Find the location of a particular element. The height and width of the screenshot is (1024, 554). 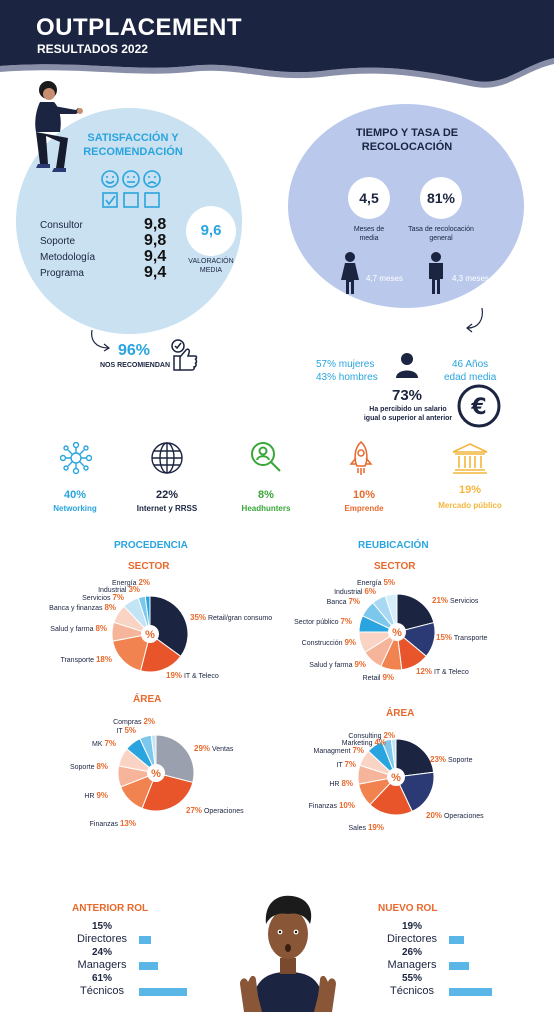

rocket-icon is located at coordinates (361, 458).